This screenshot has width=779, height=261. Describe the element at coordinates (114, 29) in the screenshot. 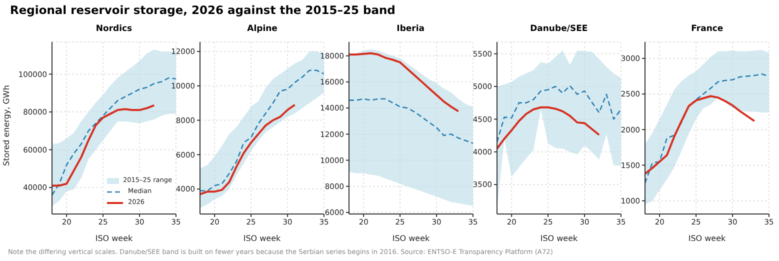

I see `chart-title: Nordics` at that location.